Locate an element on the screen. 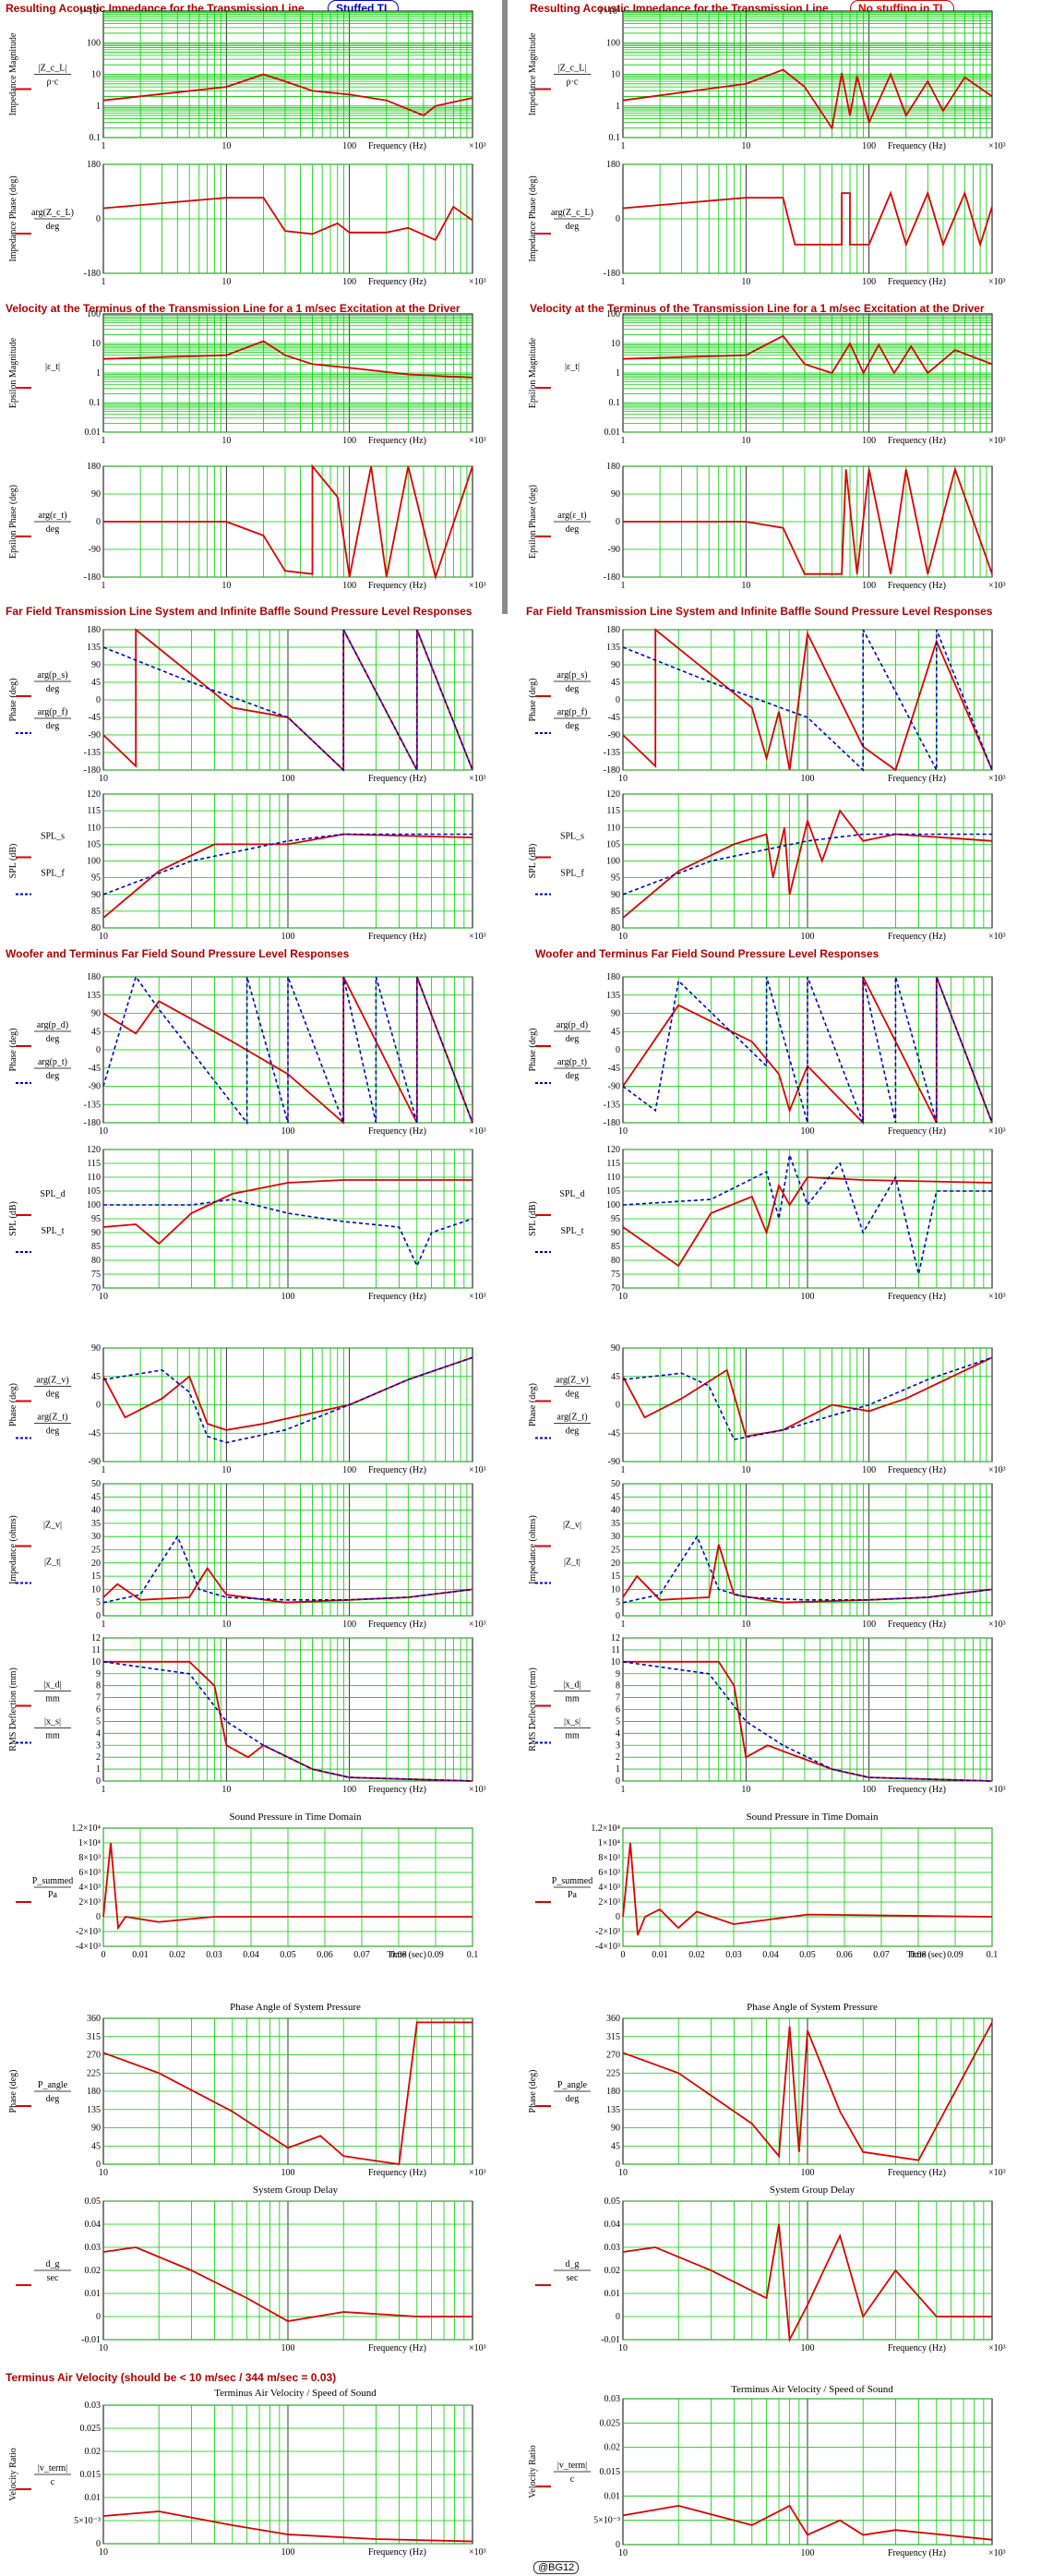  y-tick-label: 120 is located at coordinates (613, 794).